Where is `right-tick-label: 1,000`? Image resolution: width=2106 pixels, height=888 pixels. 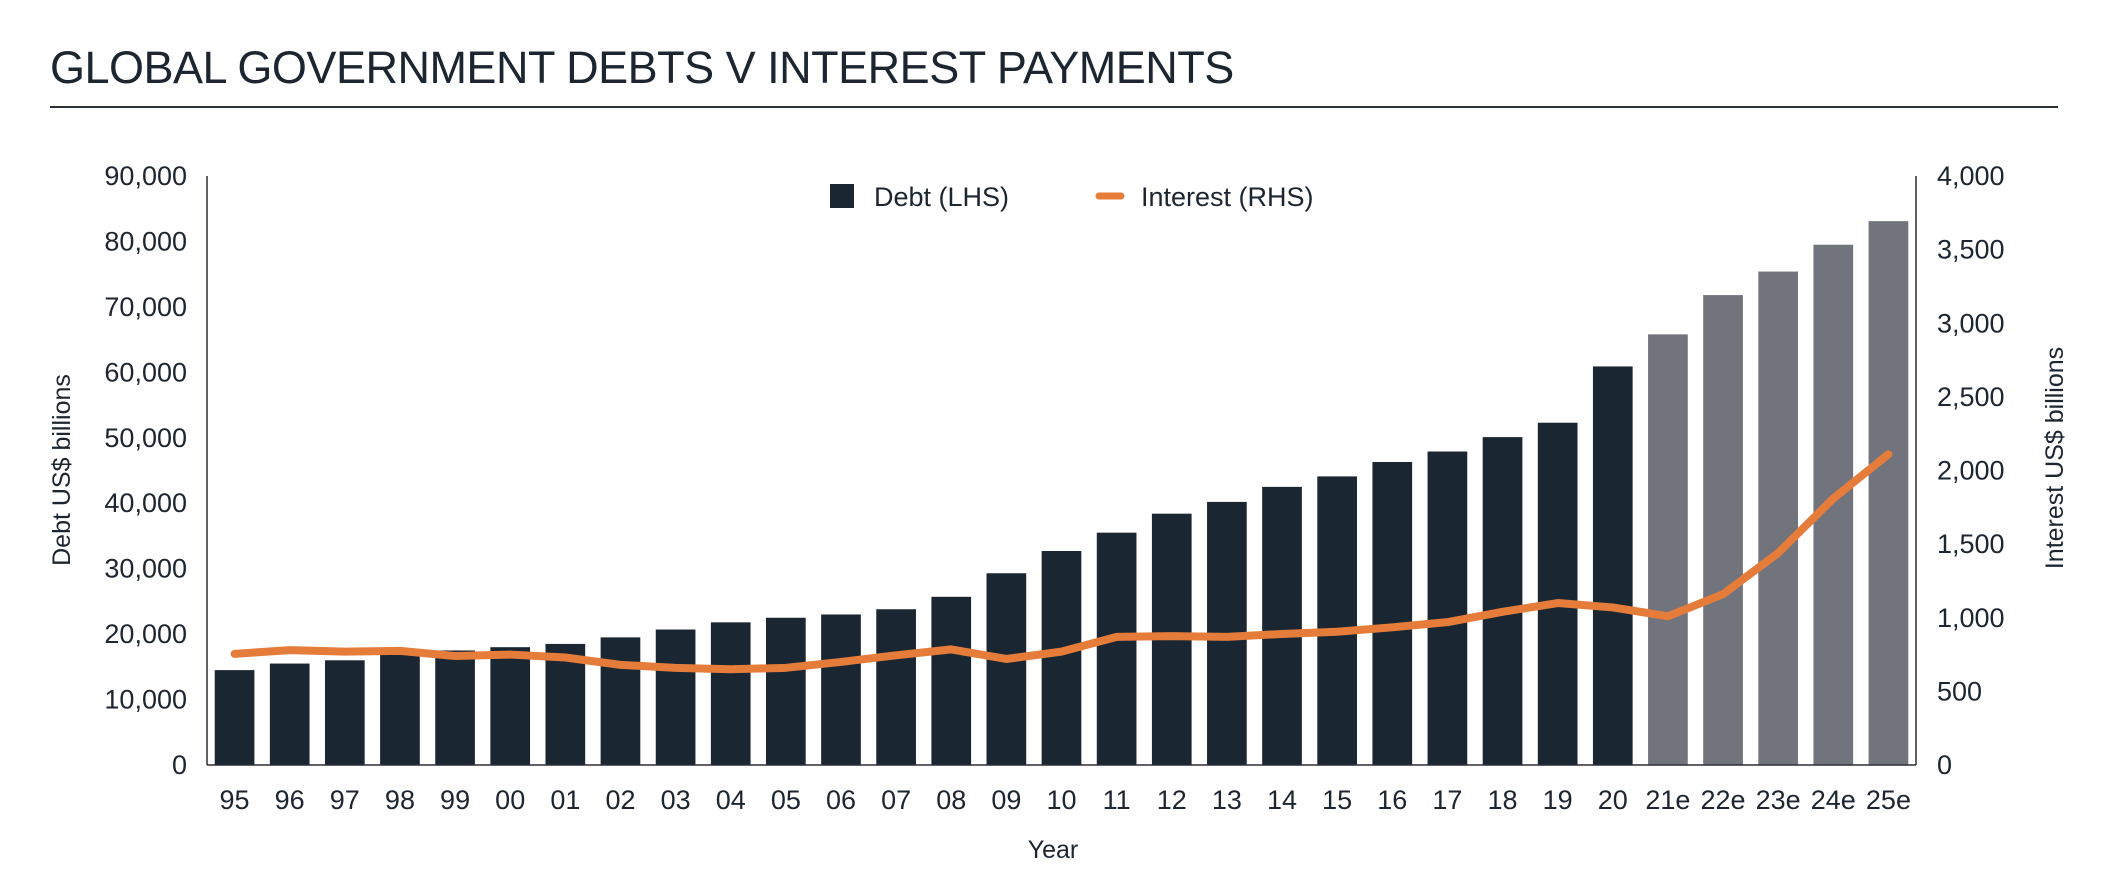
right-tick-label: 1,000 is located at coordinates (1971, 618).